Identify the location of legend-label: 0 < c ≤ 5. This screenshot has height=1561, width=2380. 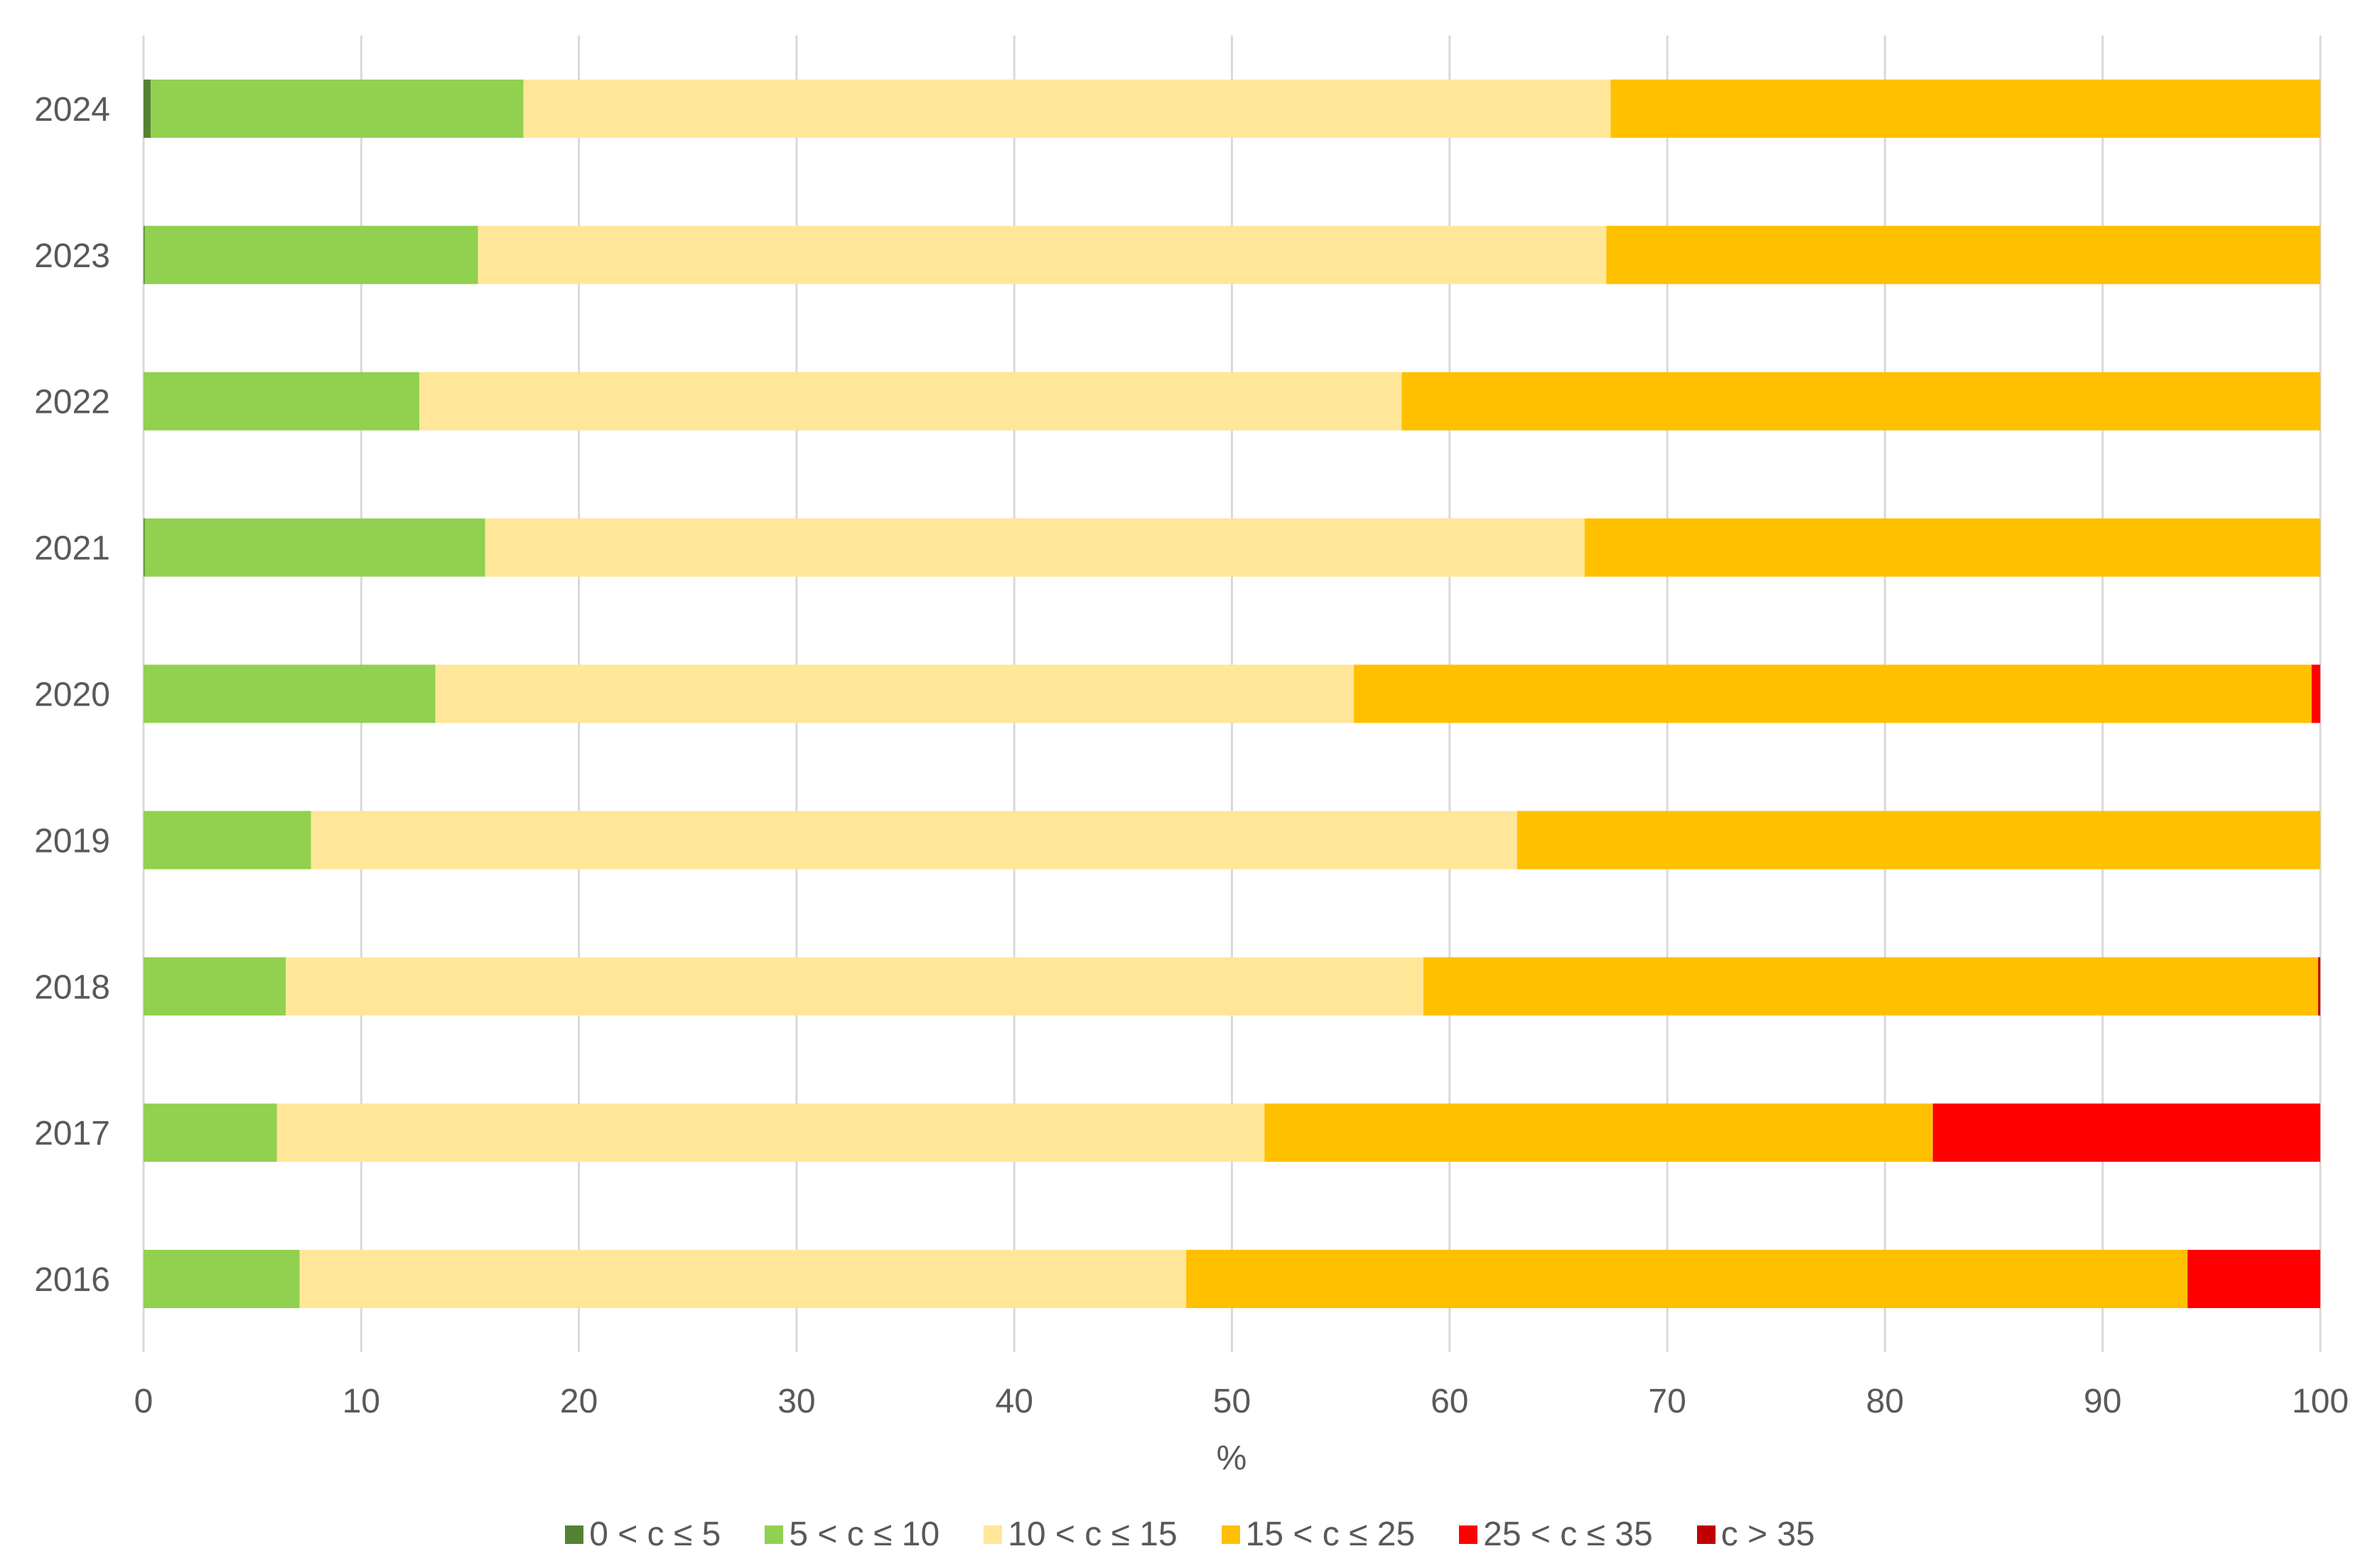
(655, 1535).